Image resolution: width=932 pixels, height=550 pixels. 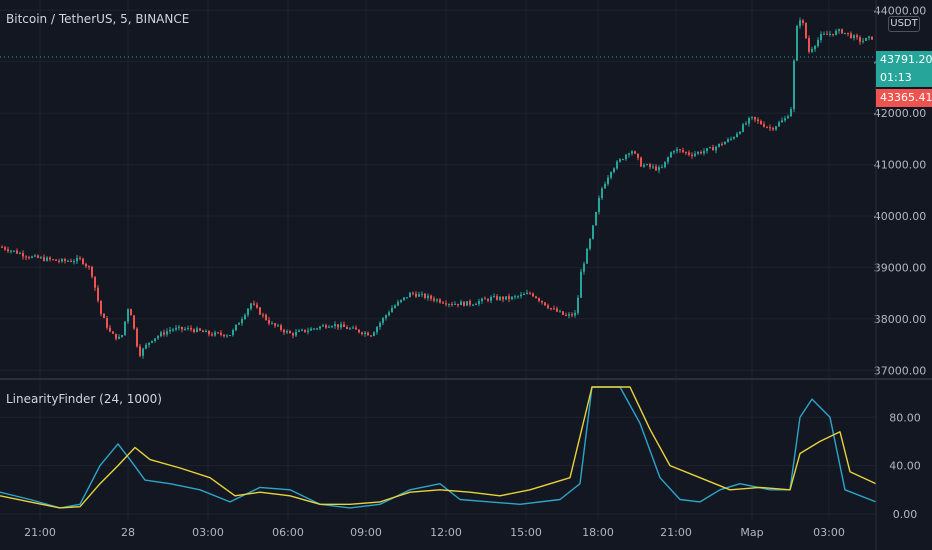 I want to click on price-tick-label: 41000.00, so click(x=900, y=165).